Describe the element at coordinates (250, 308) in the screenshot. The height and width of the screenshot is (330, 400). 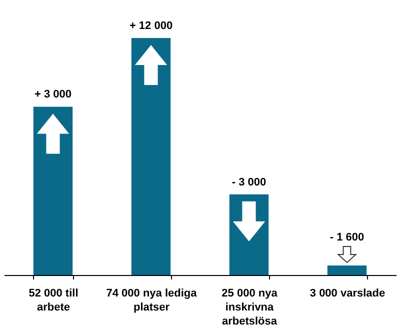
I see `x-tick-label: 25 000 nya inskrivna arbetslösa` at that location.